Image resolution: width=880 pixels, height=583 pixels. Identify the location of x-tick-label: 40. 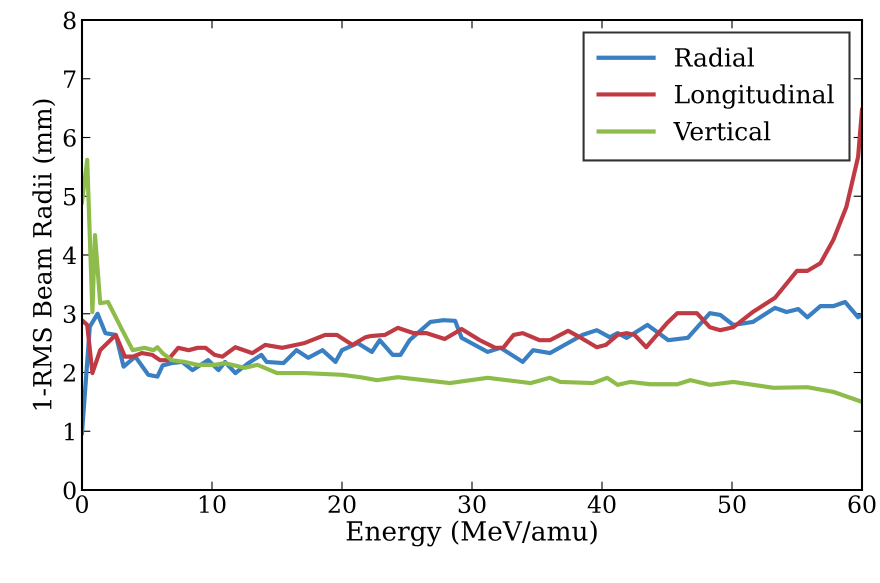
(602, 504).